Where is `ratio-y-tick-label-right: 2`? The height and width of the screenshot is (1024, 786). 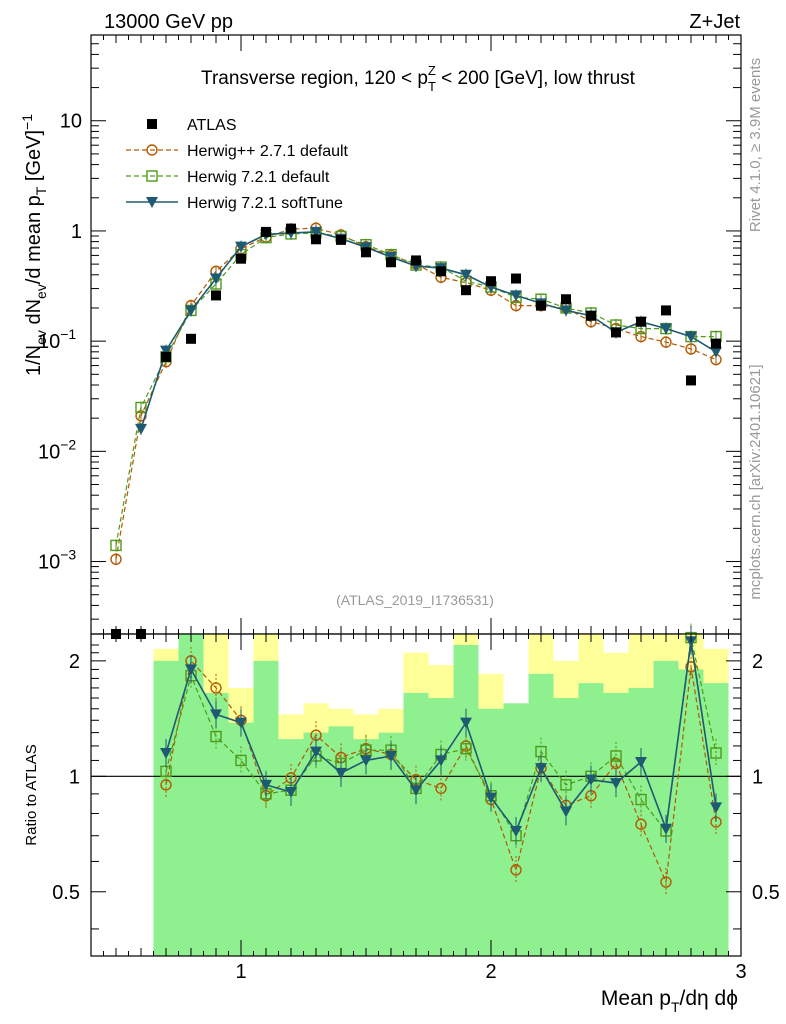
ratio-y-tick-label-right: 2 is located at coordinates (757, 662).